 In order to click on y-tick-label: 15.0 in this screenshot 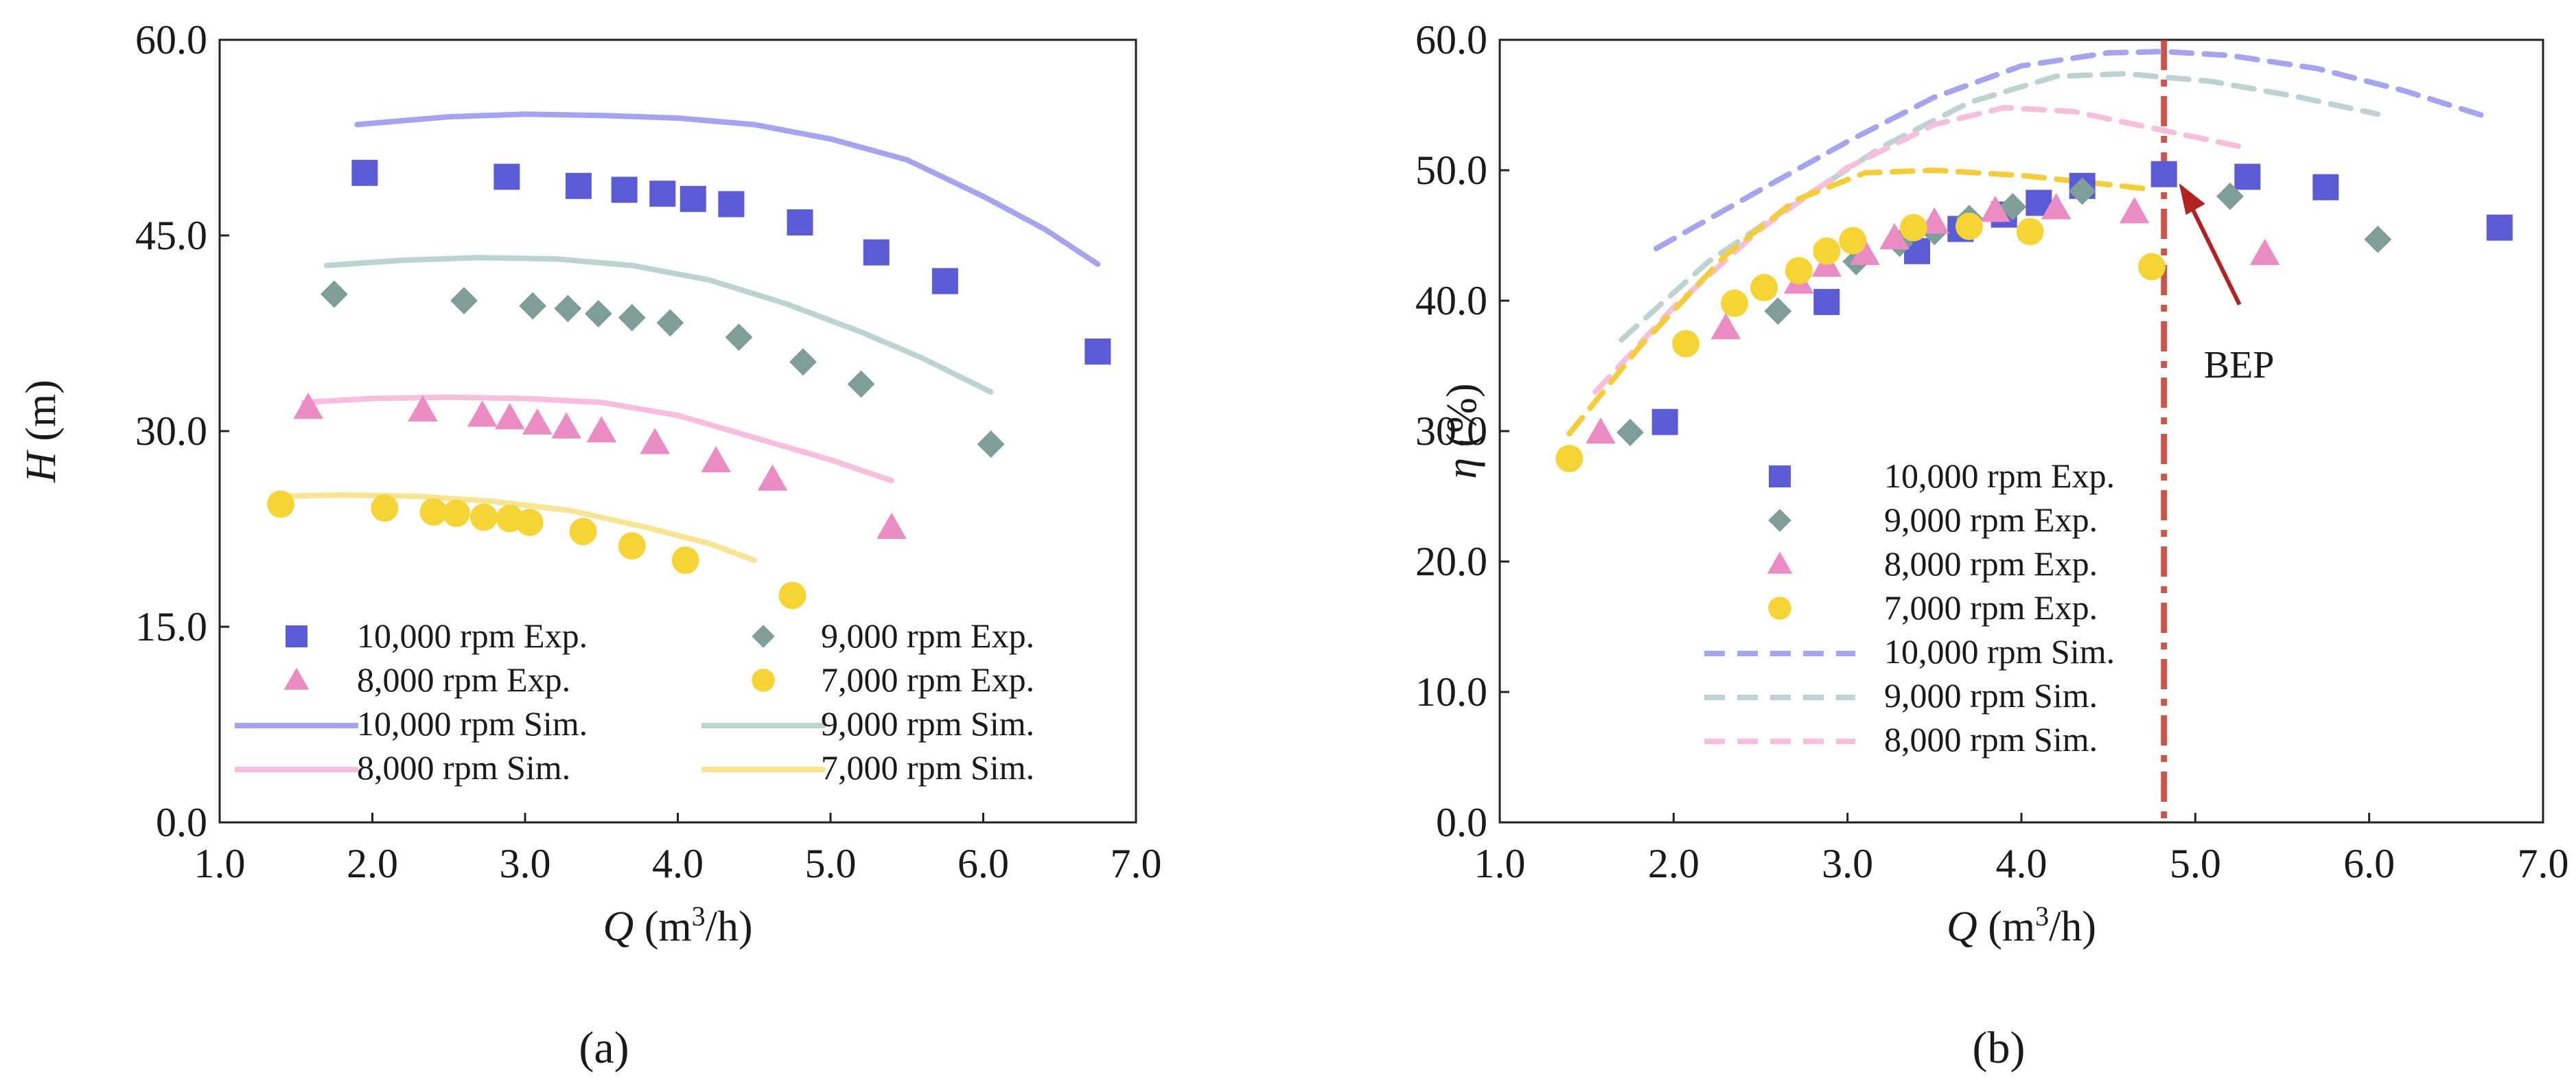, I will do `click(171, 626)`.